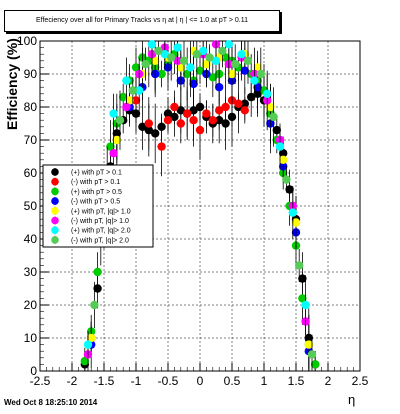  Describe the element at coordinates (31, 173) in the screenshot. I see `y-tick-label: 60` at that location.